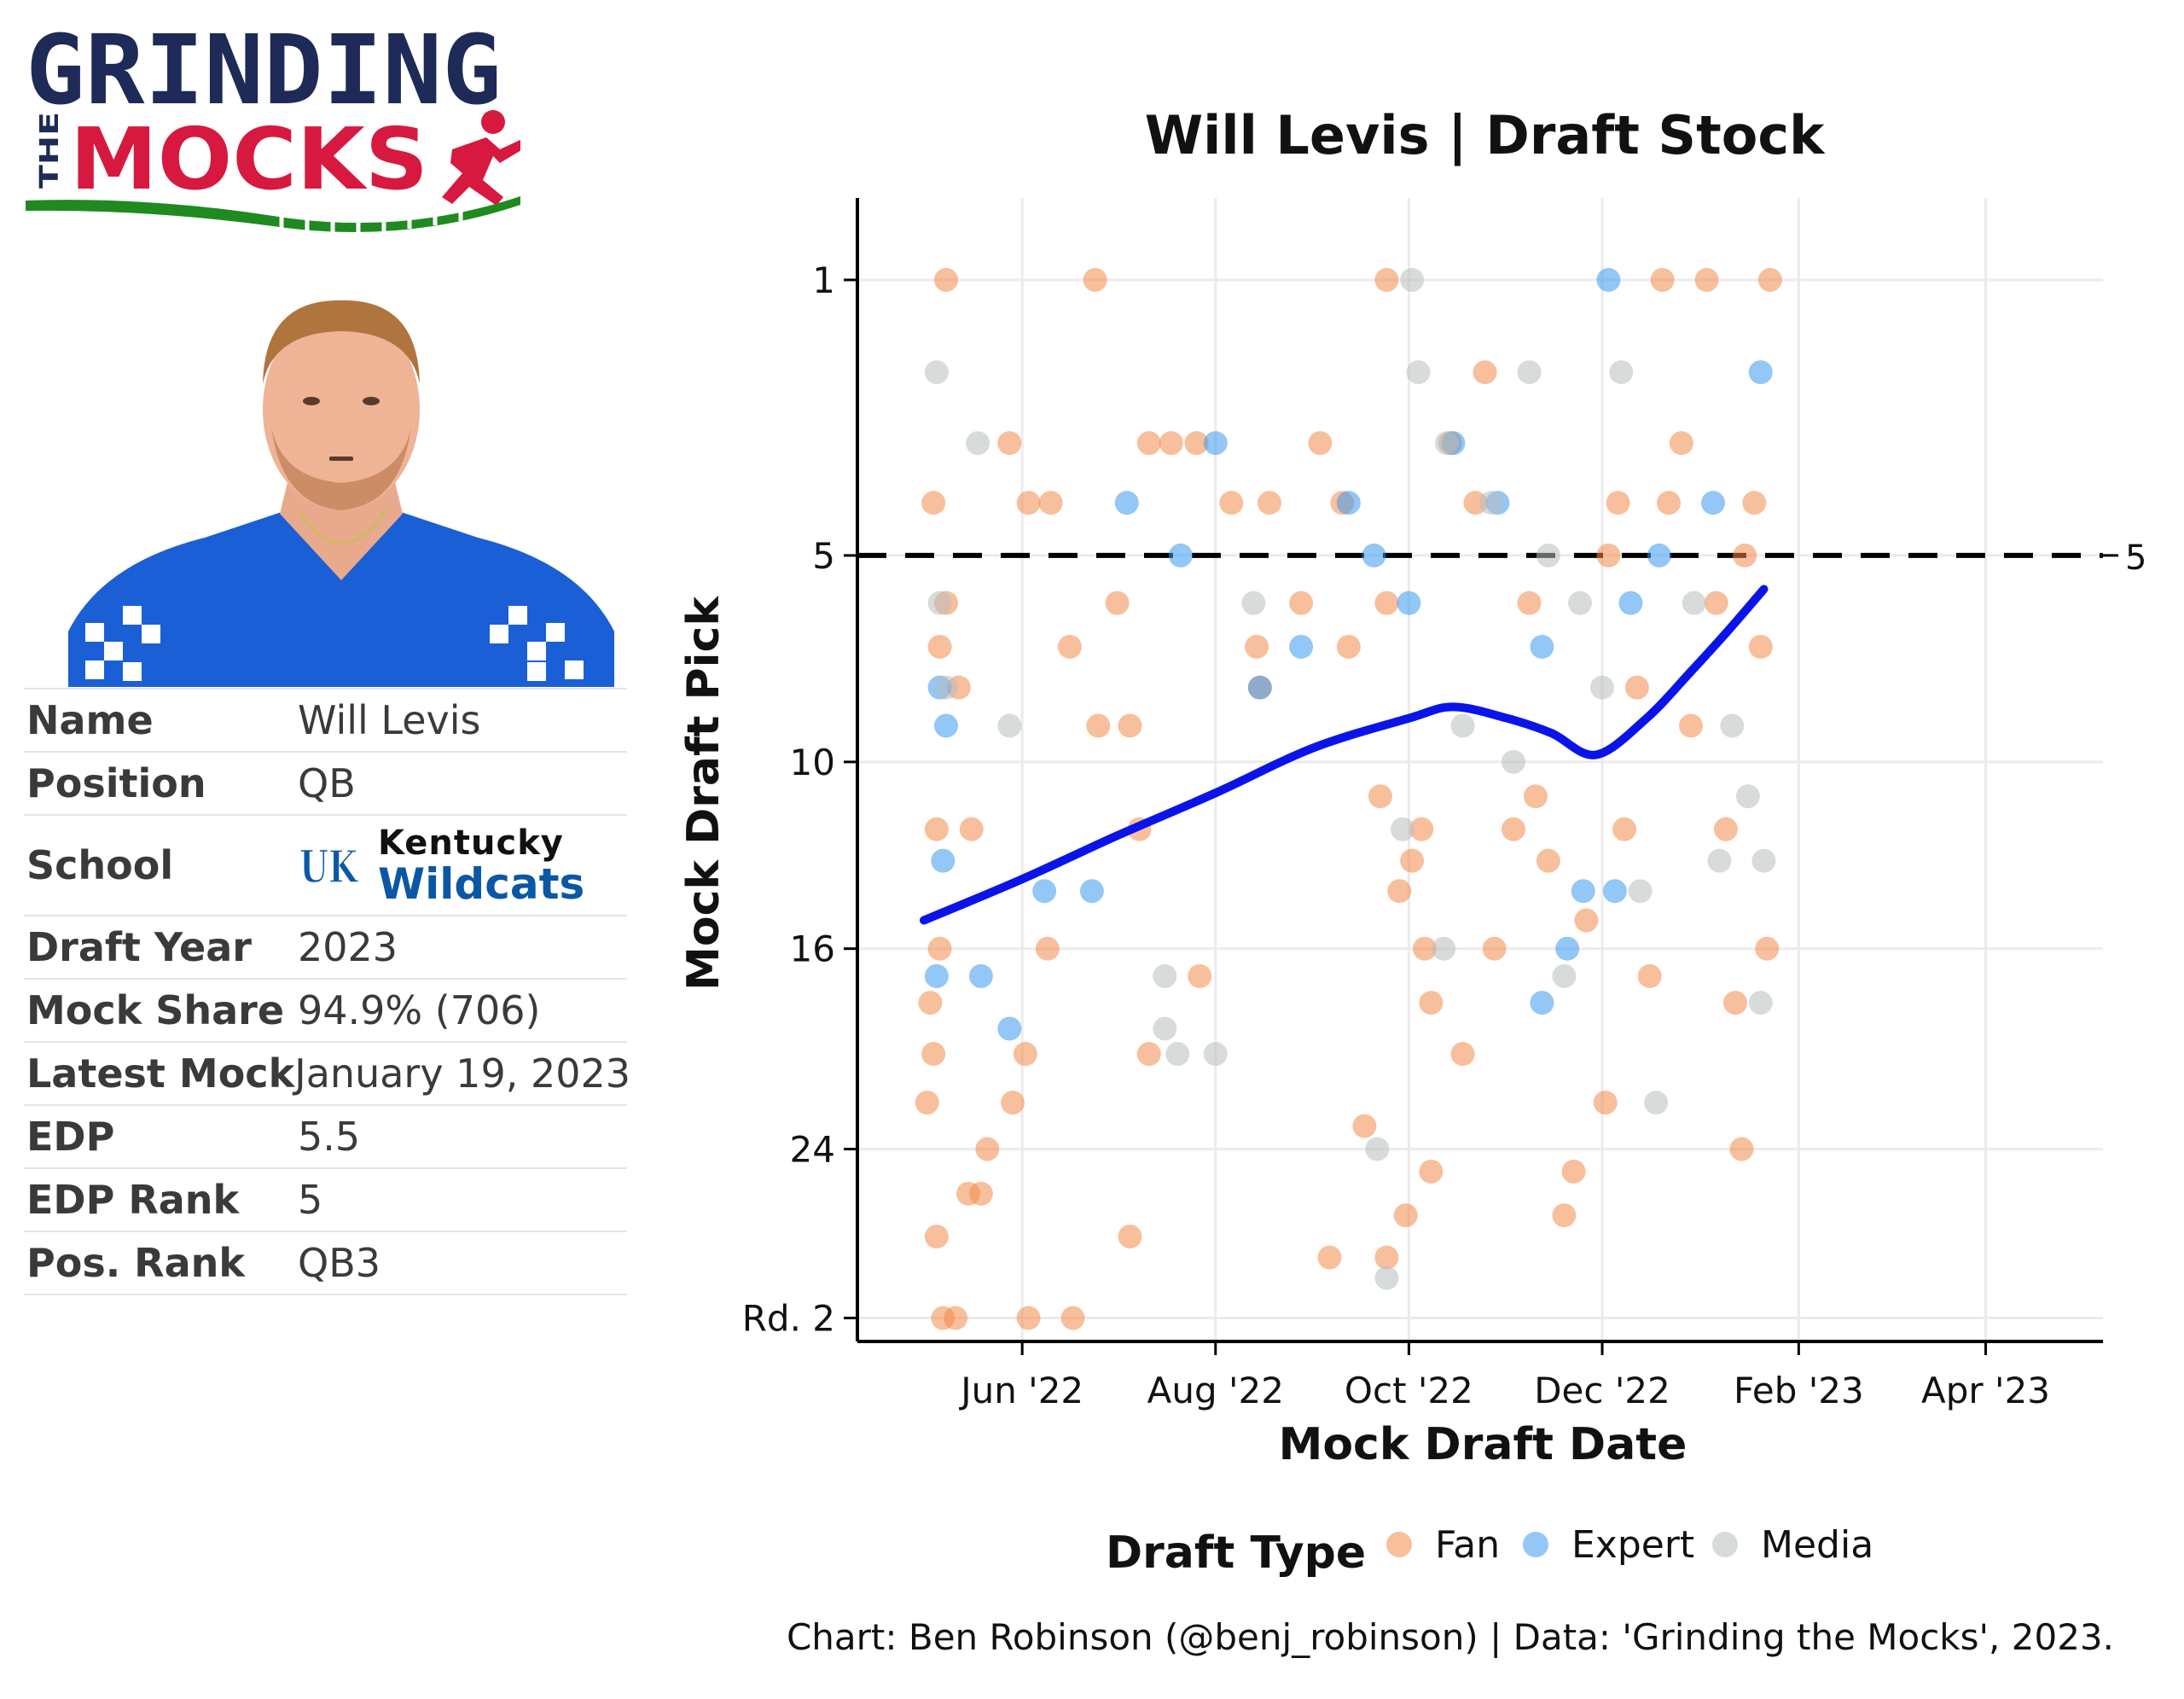  I want to click on profile-key: School, so click(100, 865).